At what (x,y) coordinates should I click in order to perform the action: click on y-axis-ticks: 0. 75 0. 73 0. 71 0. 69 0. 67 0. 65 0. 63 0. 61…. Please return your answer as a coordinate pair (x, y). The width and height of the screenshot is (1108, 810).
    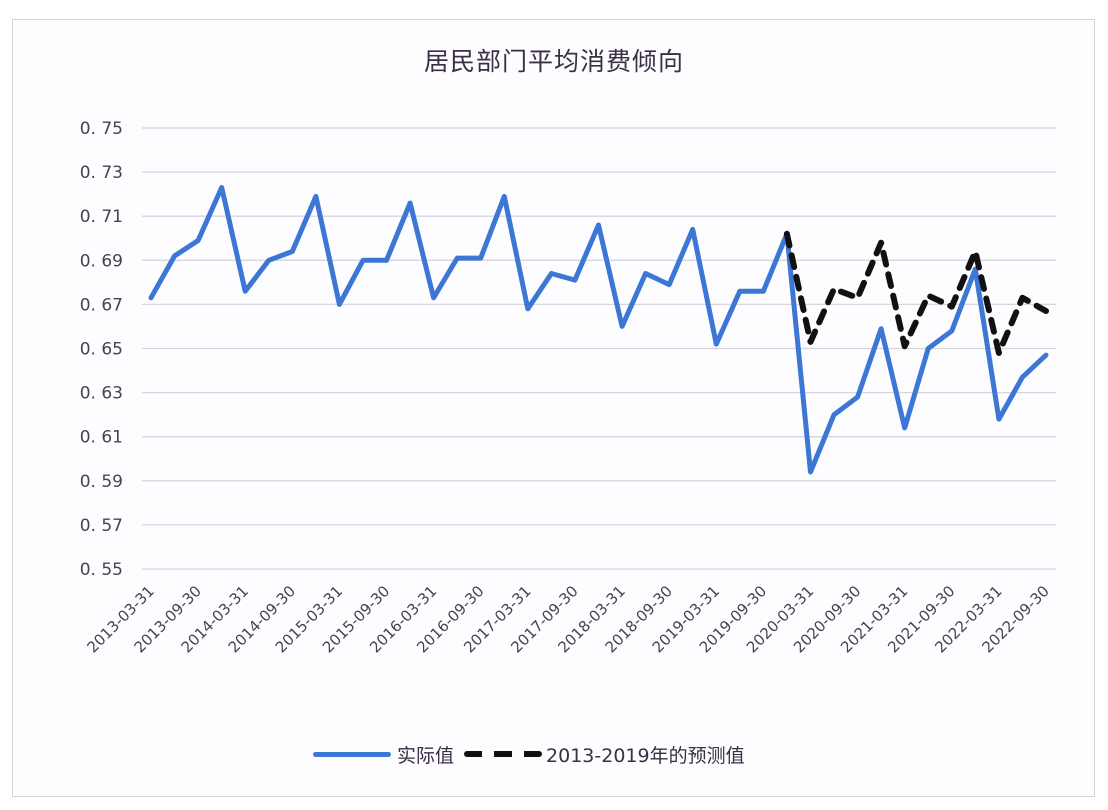
    Looking at the image, I should click on (101, 349).